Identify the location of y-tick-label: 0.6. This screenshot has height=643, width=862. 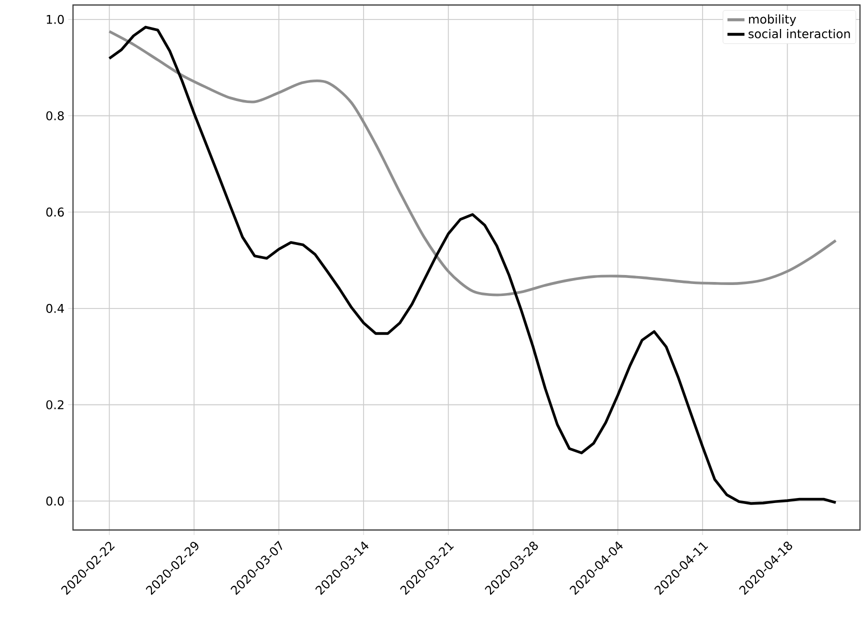
(55, 212).